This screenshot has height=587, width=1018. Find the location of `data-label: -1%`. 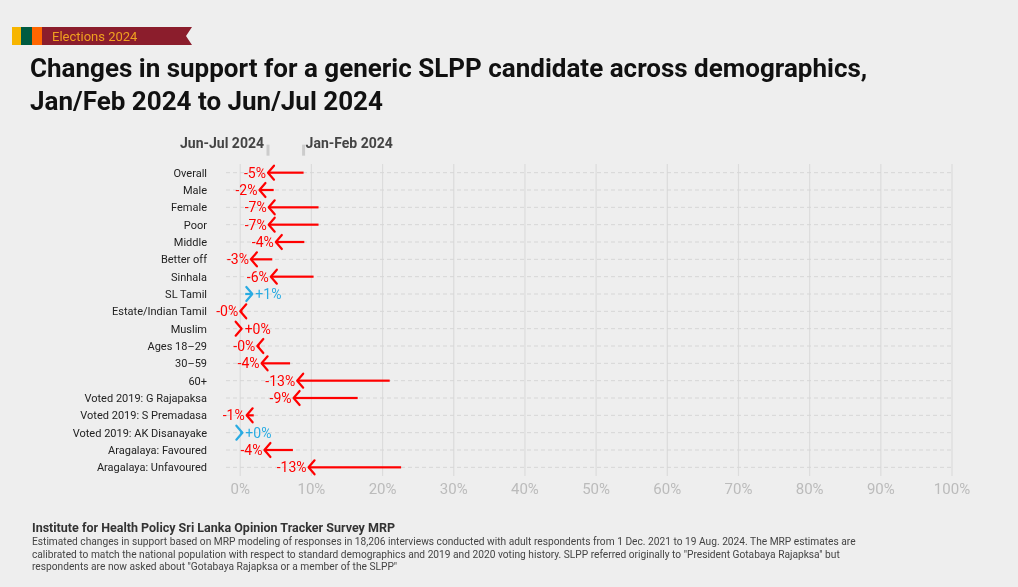

data-label: -1% is located at coordinates (233, 415).